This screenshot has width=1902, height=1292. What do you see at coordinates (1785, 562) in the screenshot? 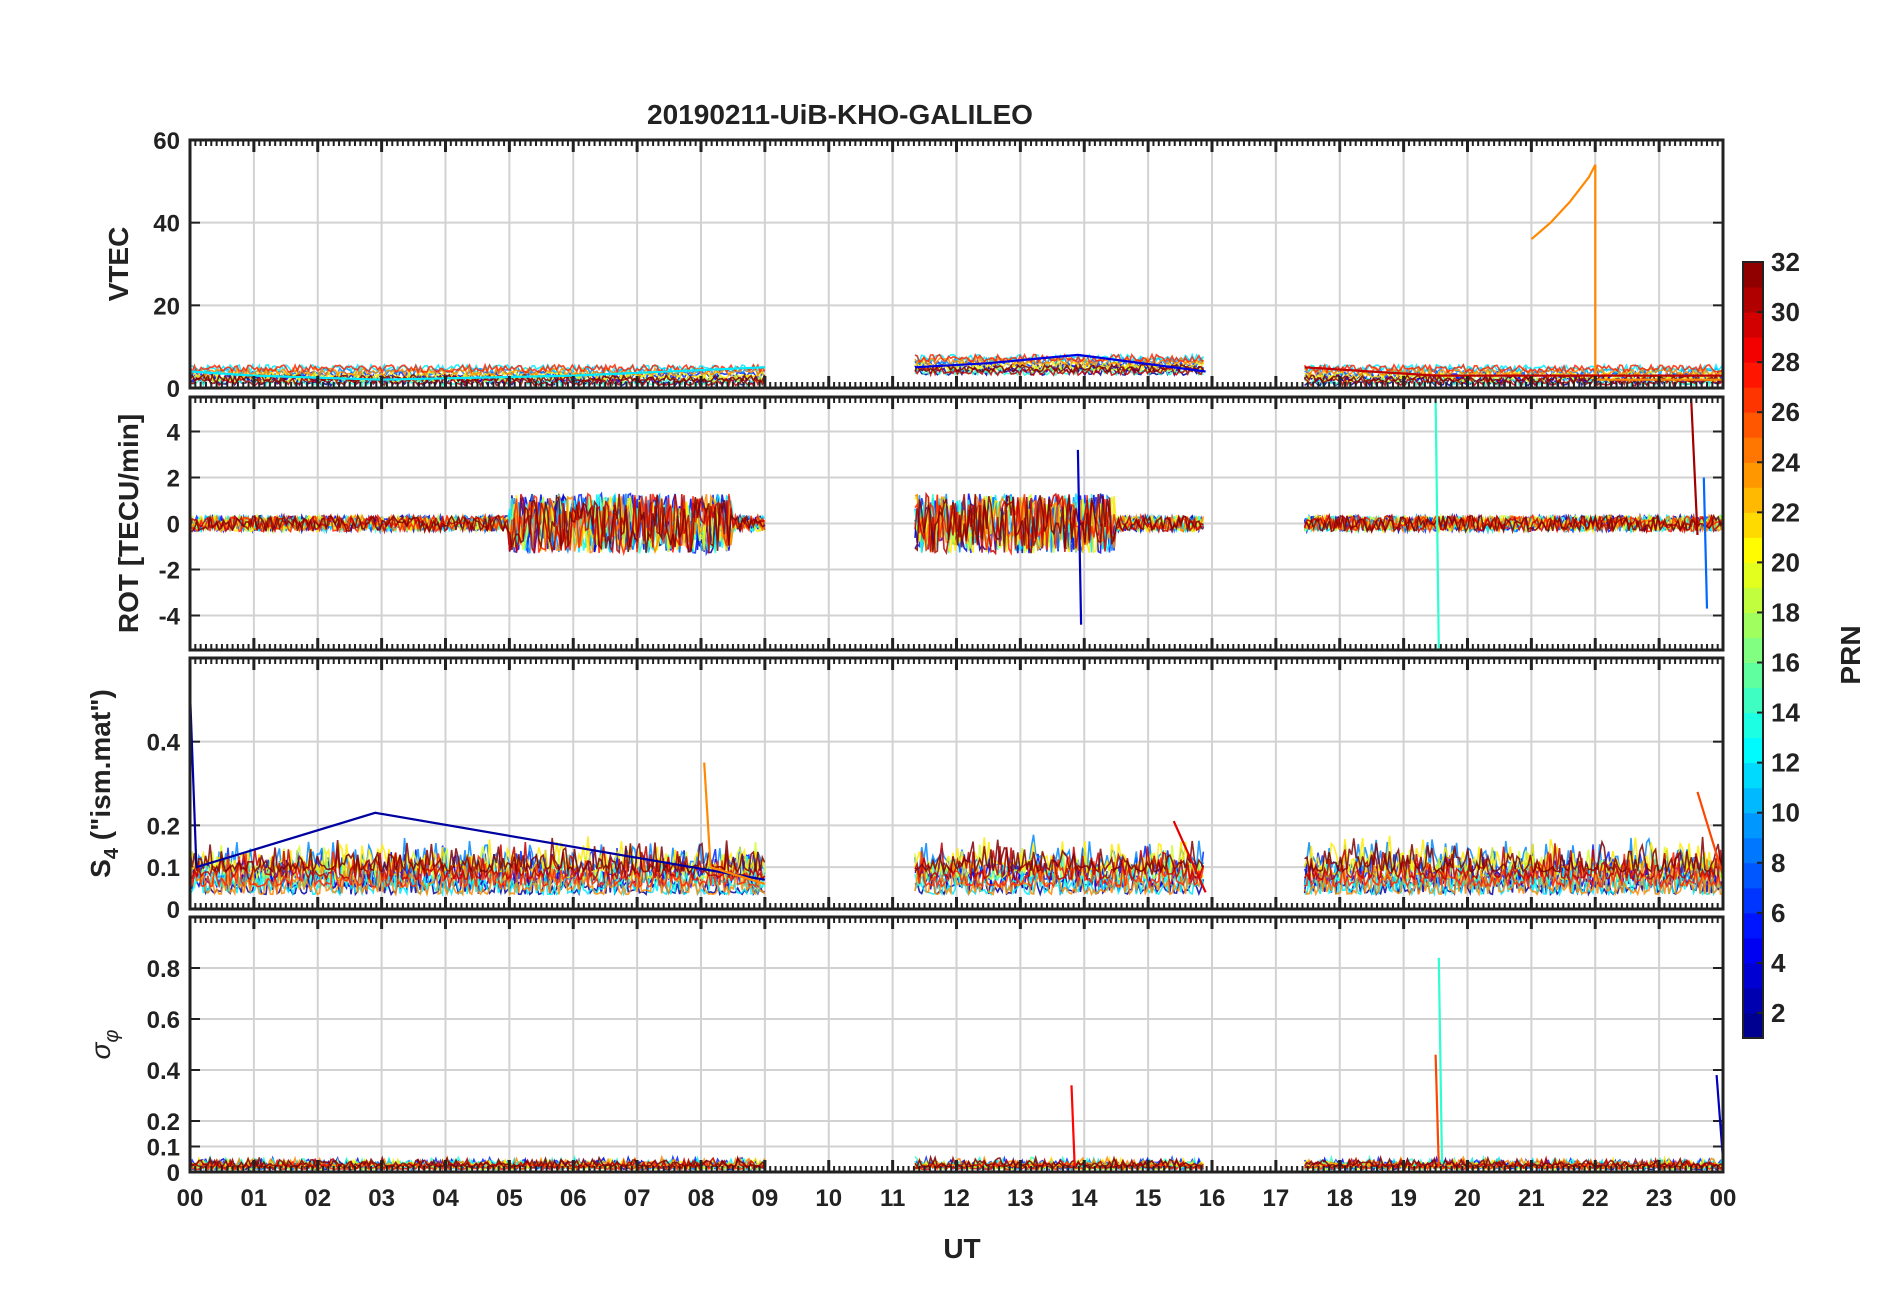
I see `colorbar-tick-label: 20` at bounding box center [1785, 562].